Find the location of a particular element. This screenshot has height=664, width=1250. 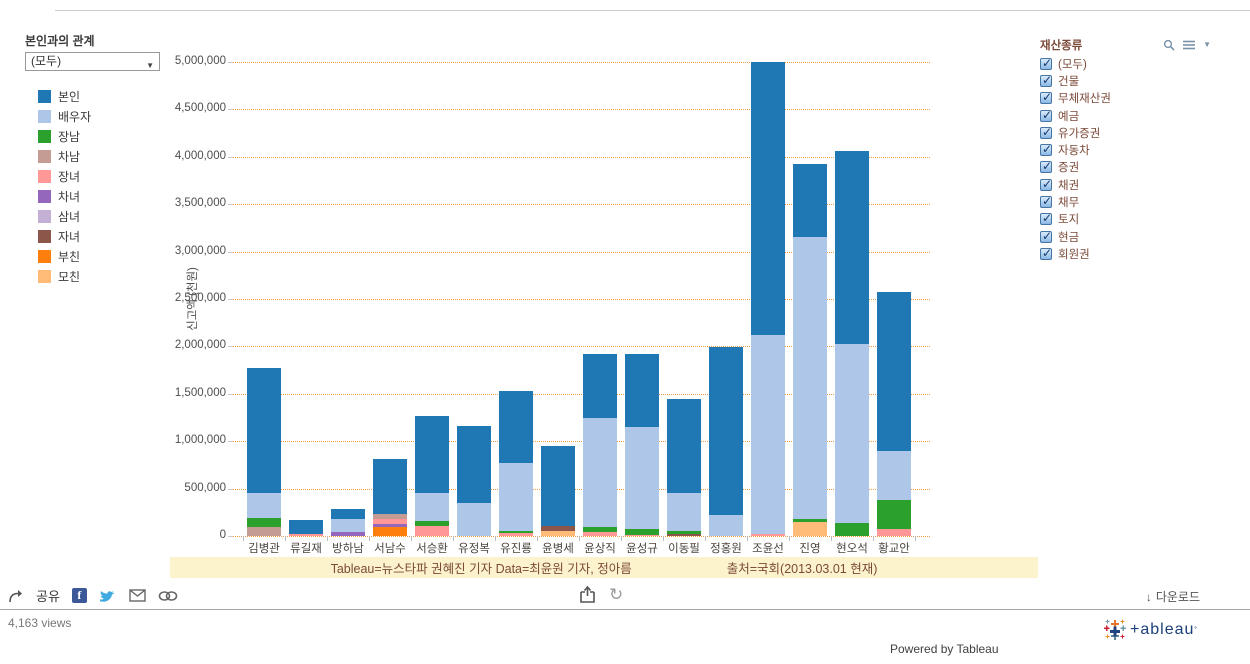

bar-방하남-차녀 is located at coordinates (348, 533).